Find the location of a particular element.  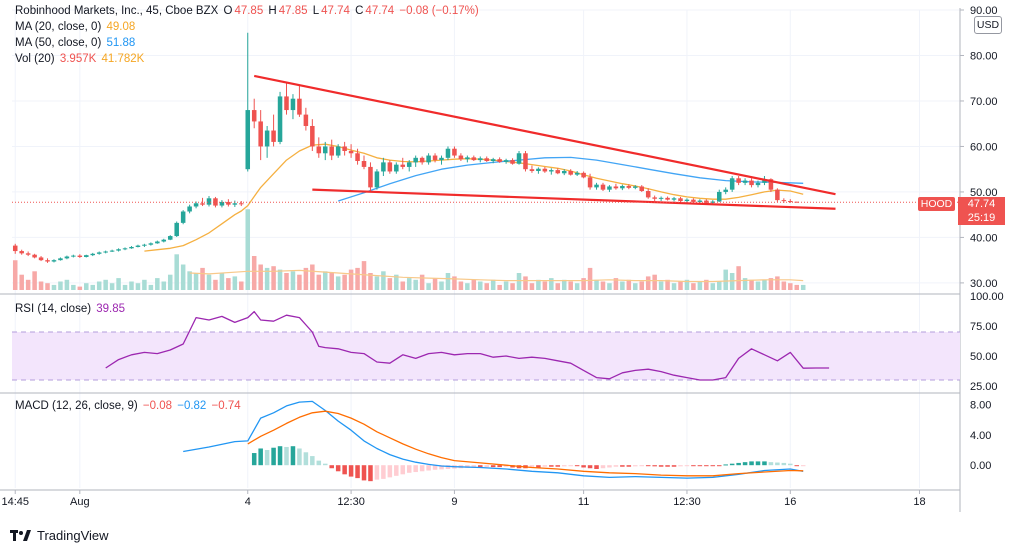

macd-line is located at coordinates (493, 439).